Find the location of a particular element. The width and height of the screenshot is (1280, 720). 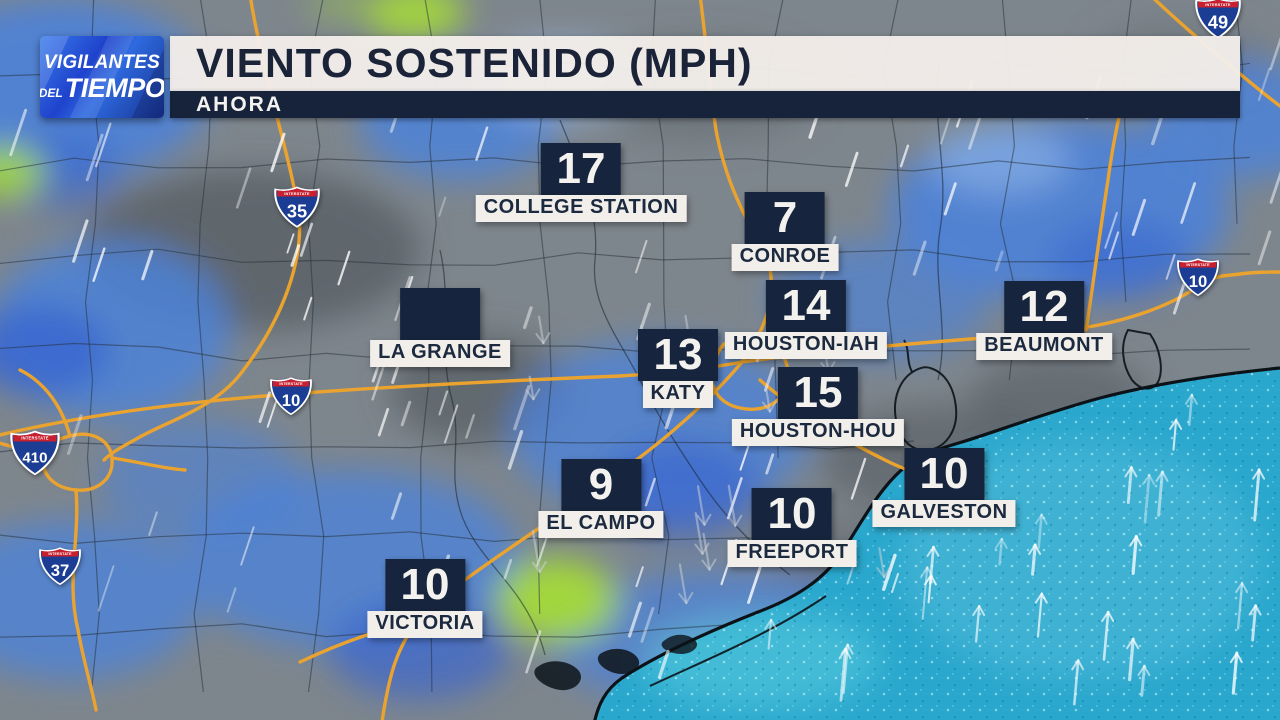

station-label: COLLEGE STATION is located at coordinates (581, 208).